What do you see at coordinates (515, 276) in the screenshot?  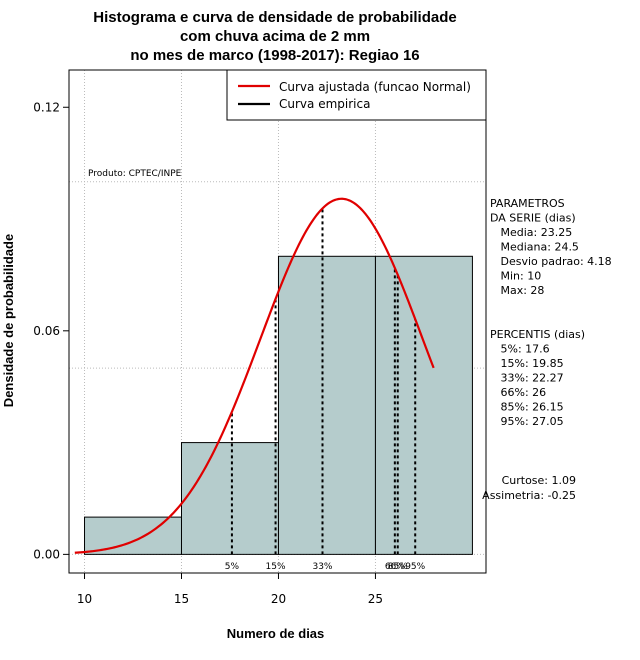 I see `parameters-block-line-5: Min: 10` at bounding box center [515, 276].